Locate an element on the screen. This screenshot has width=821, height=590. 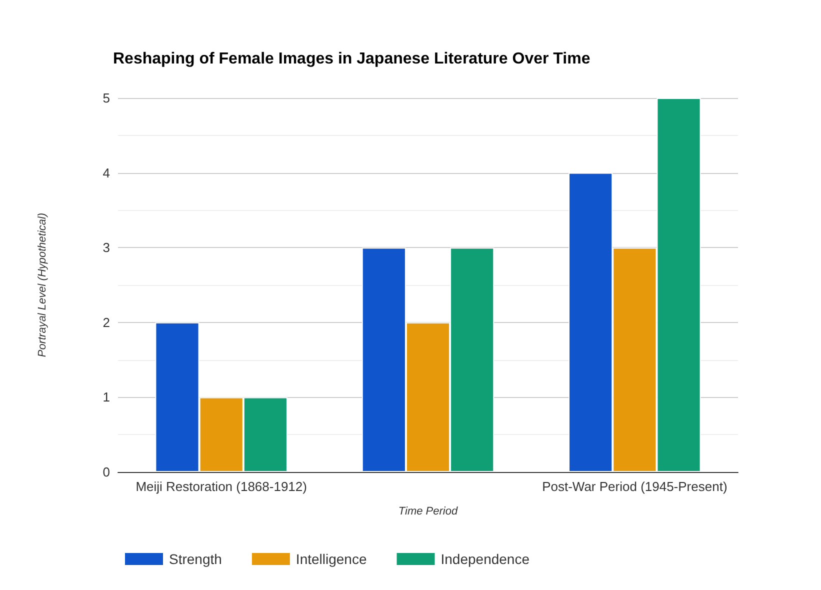
y-tick-label: 2 is located at coordinates (106, 322).